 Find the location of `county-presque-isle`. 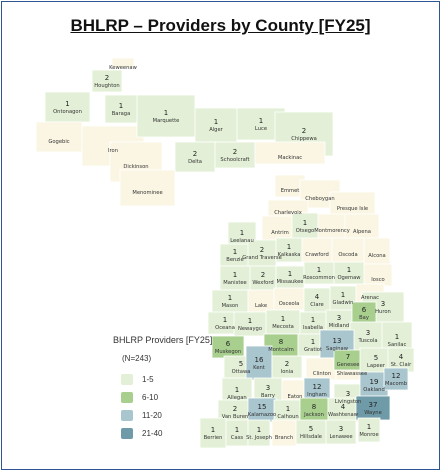

county-presque-isle is located at coordinates (352, 204).